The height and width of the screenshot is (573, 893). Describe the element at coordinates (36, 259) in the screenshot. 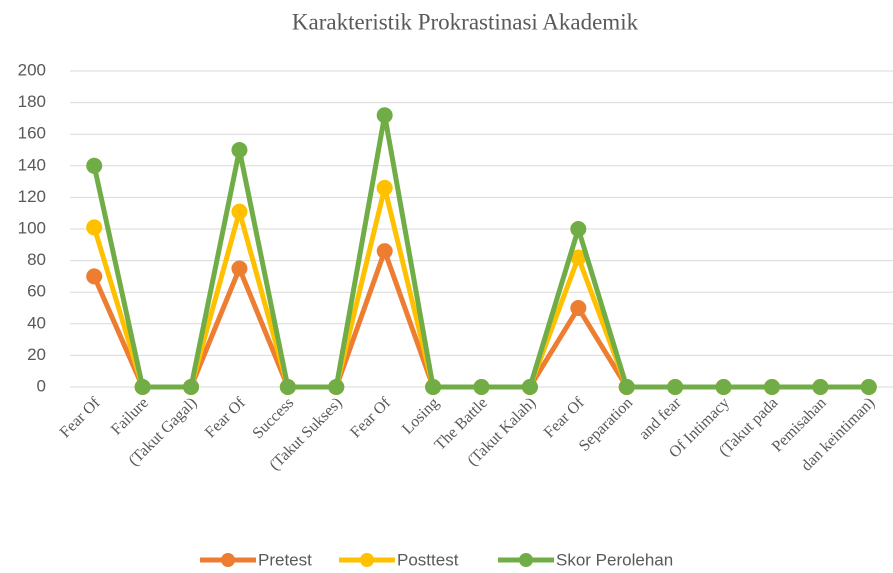

I see `y-tick-label: 80` at that location.